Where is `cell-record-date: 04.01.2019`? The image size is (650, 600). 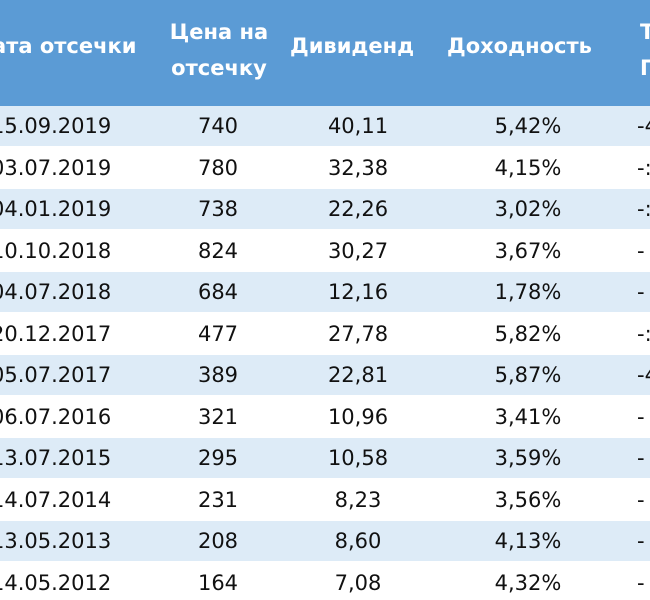
cell-record-date: 04.01.2019 is located at coordinates (56, 209).